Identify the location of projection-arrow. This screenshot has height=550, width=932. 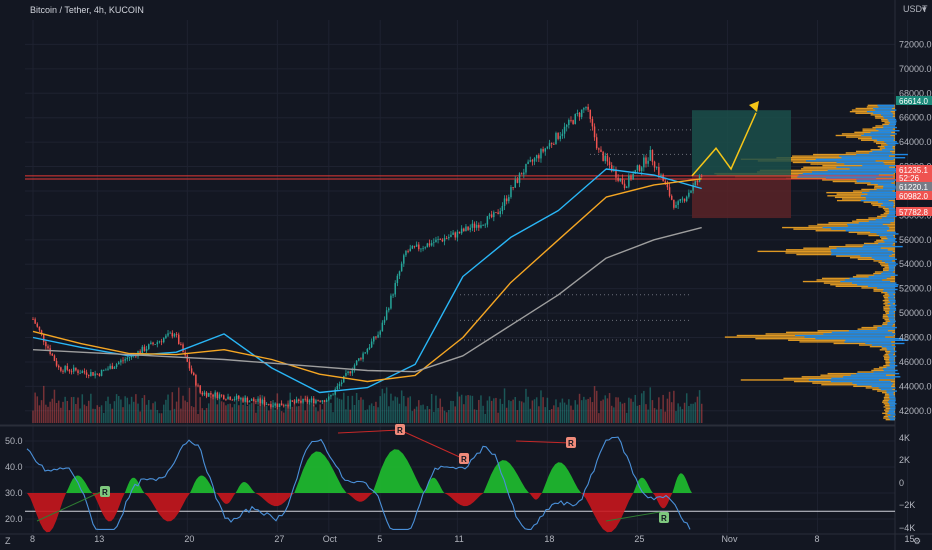
(725, 139).